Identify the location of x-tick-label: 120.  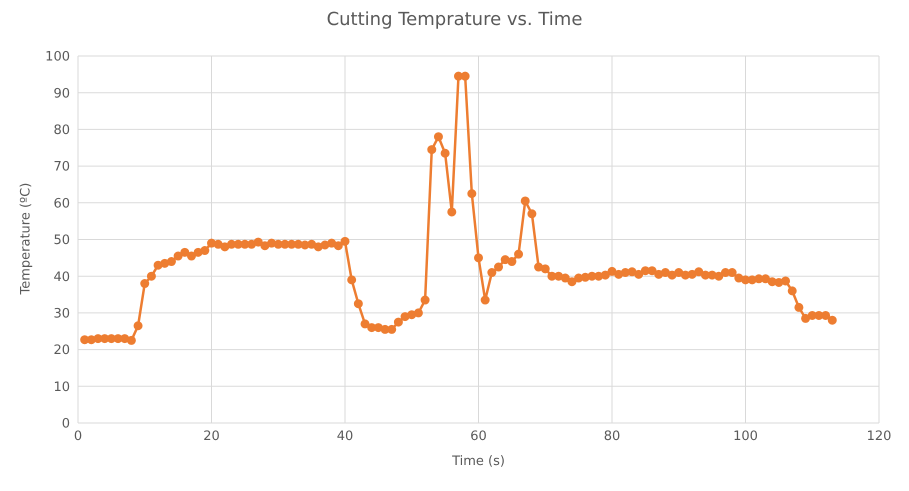
(879, 436).